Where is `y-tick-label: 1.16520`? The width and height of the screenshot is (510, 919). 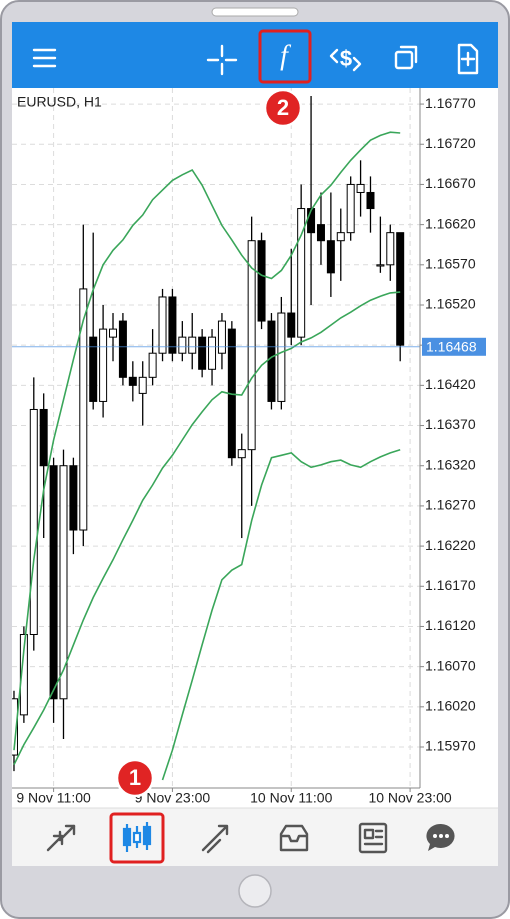
y-tick-label: 1.16520 is located at coordinates (450, 304).